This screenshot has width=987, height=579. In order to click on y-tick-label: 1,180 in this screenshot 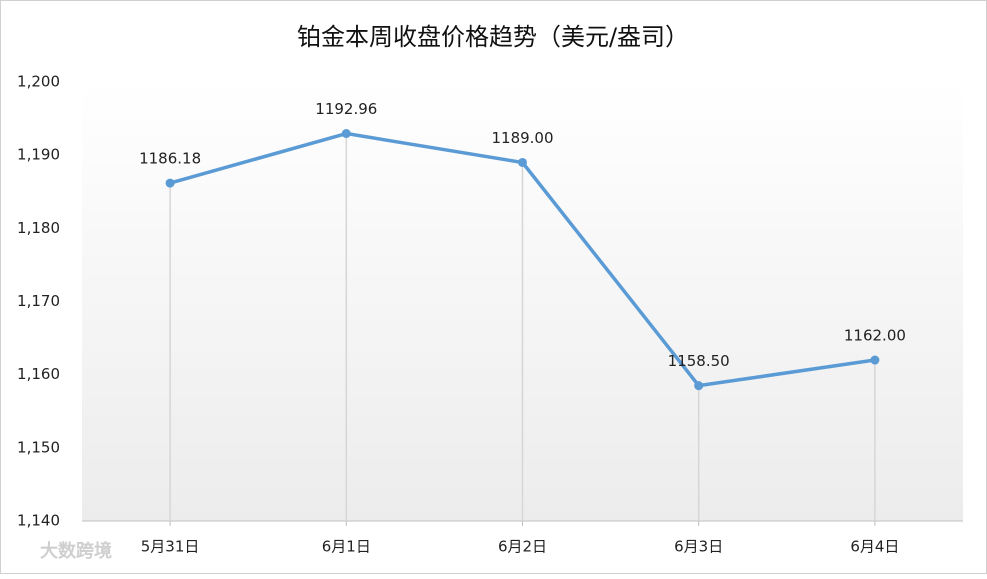, I will do `click(38, 228)`.